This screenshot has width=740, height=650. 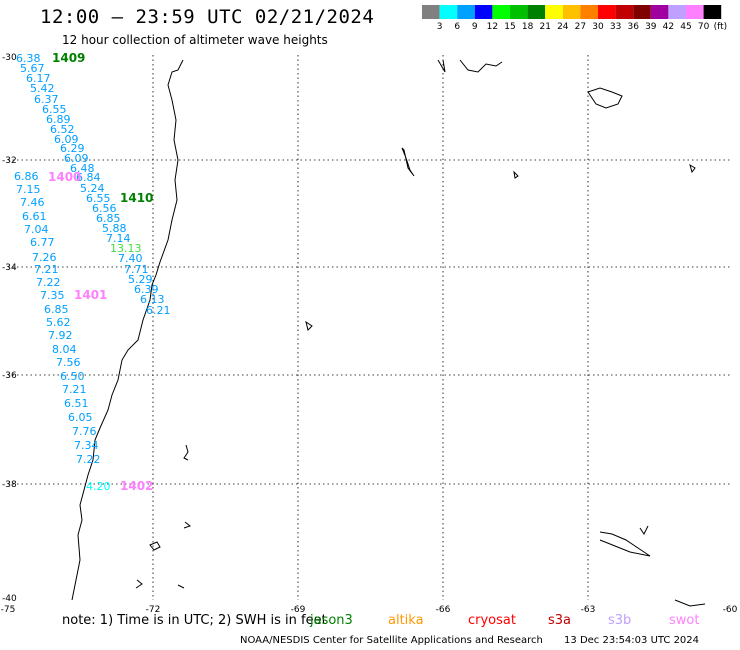 I want to click on wave-height-label: 5.67, so click(x=32, y=68).